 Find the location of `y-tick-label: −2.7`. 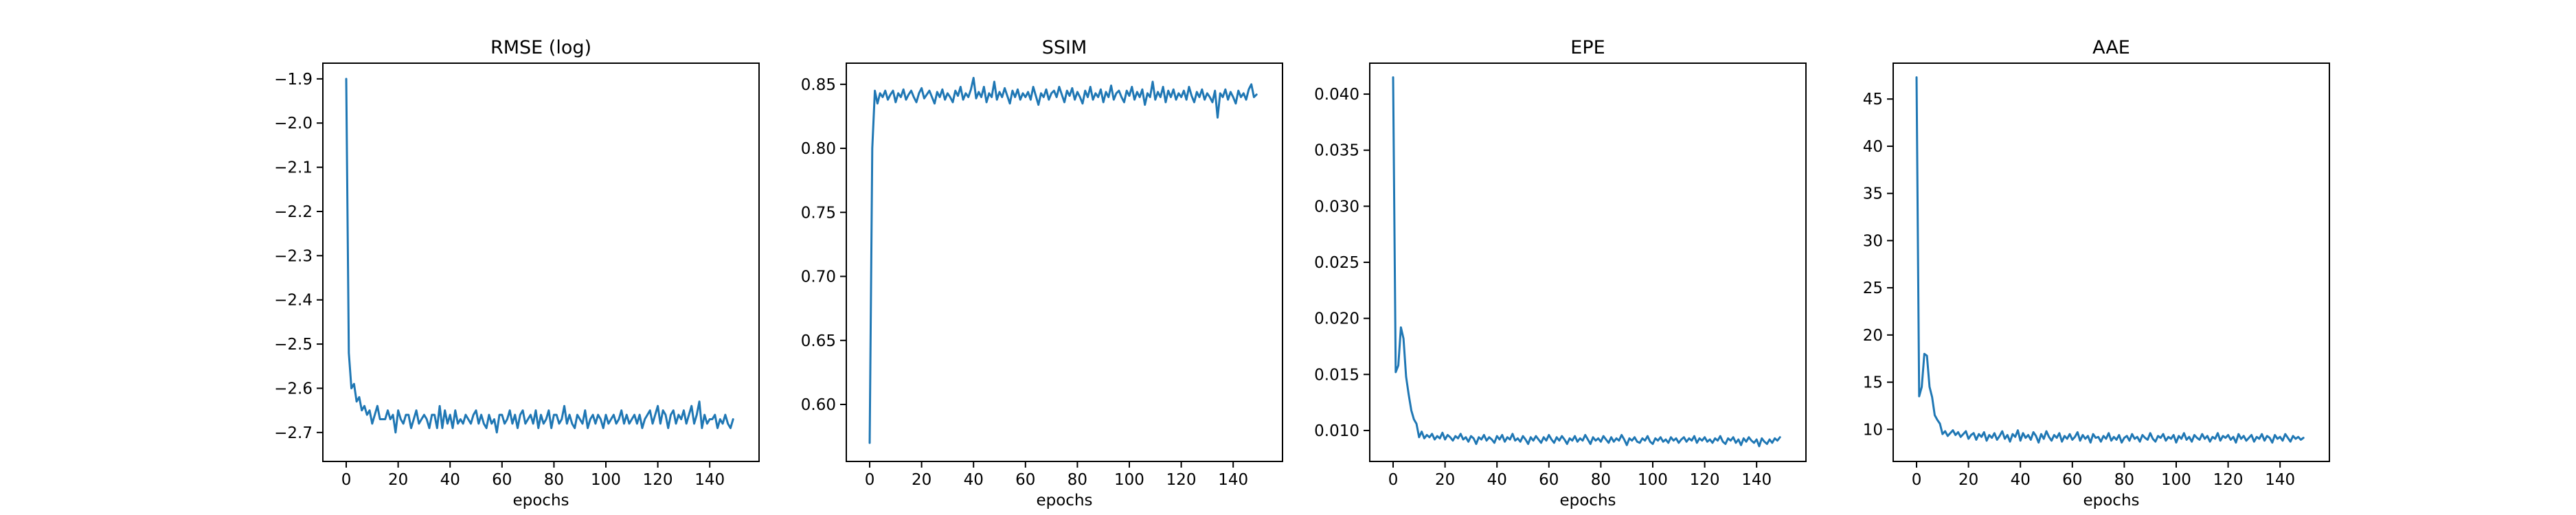

y-tick-label: −2.7 is located at coordinates (293, 433).